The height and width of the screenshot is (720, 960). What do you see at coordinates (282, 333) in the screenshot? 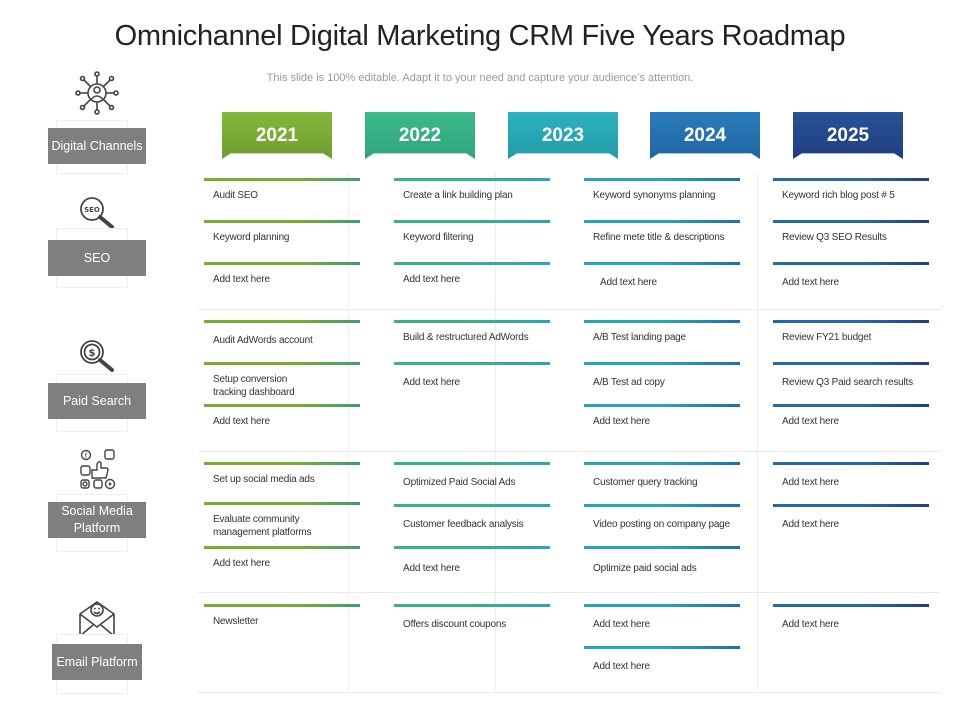
I see `task-item: Audit AdWords account` at bounding box center [282, 333].